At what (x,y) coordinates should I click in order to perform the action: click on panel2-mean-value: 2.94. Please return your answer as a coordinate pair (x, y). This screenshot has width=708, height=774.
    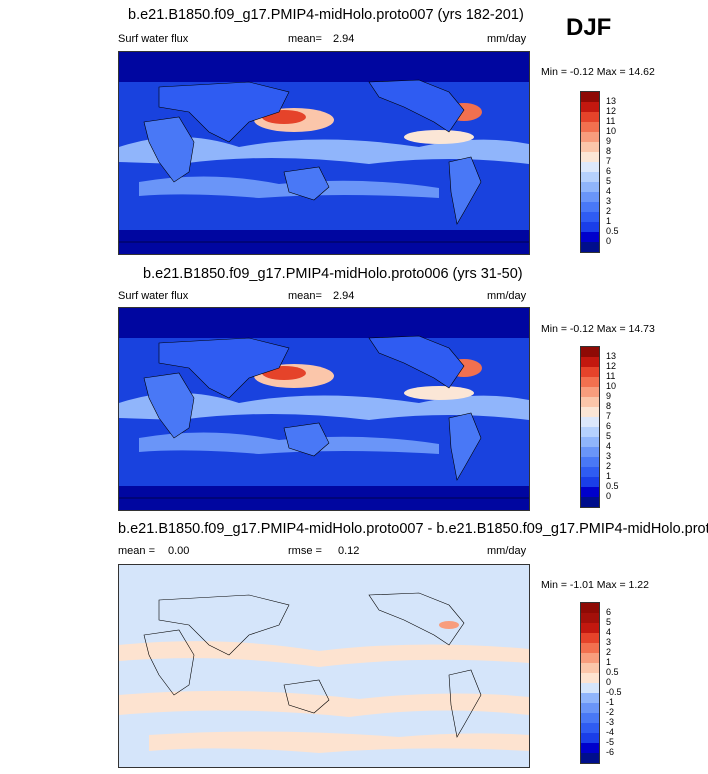
    Looking at the image, I should click on (344, 296).